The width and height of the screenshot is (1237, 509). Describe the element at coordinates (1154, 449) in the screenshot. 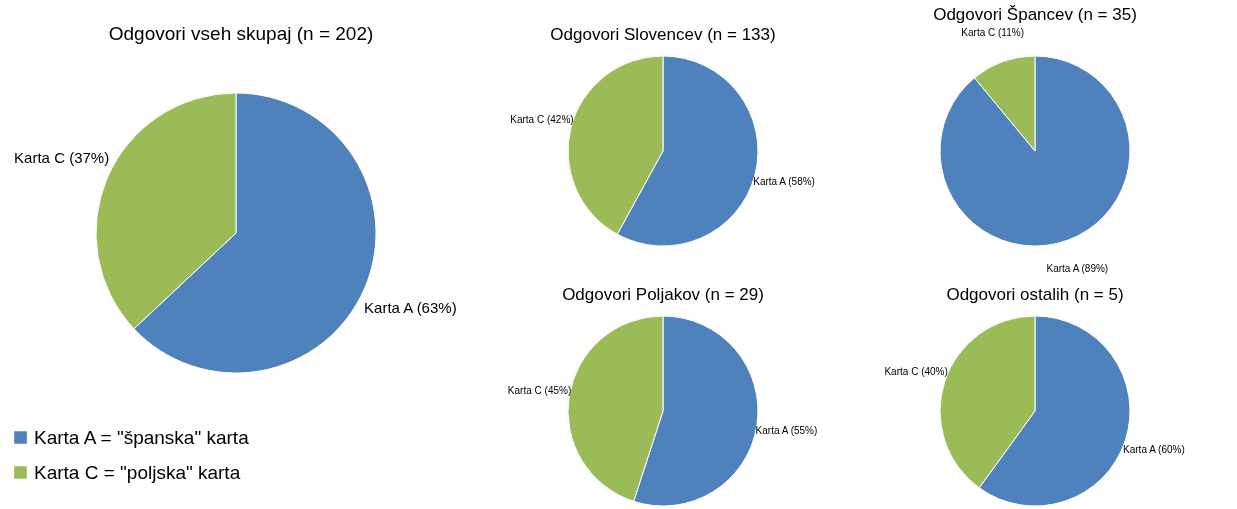

I see `data-label: Karta A (60%)` at that location.